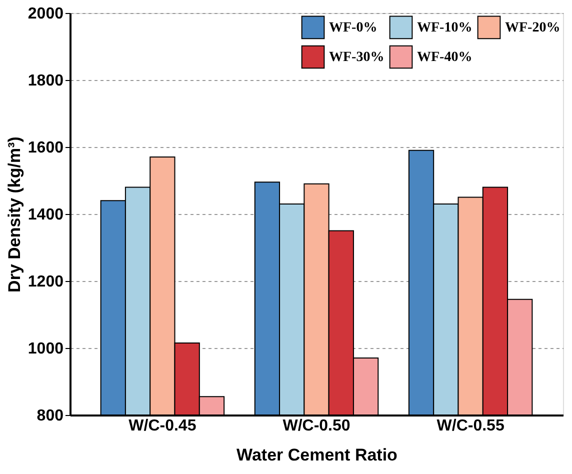 Image resolution: width=572 pixels, height=474 pixels. What do you see at coordinates (46, 282) in the screenshot?
I see `y-tick-label: 1200` at bounding box center [46, 282].